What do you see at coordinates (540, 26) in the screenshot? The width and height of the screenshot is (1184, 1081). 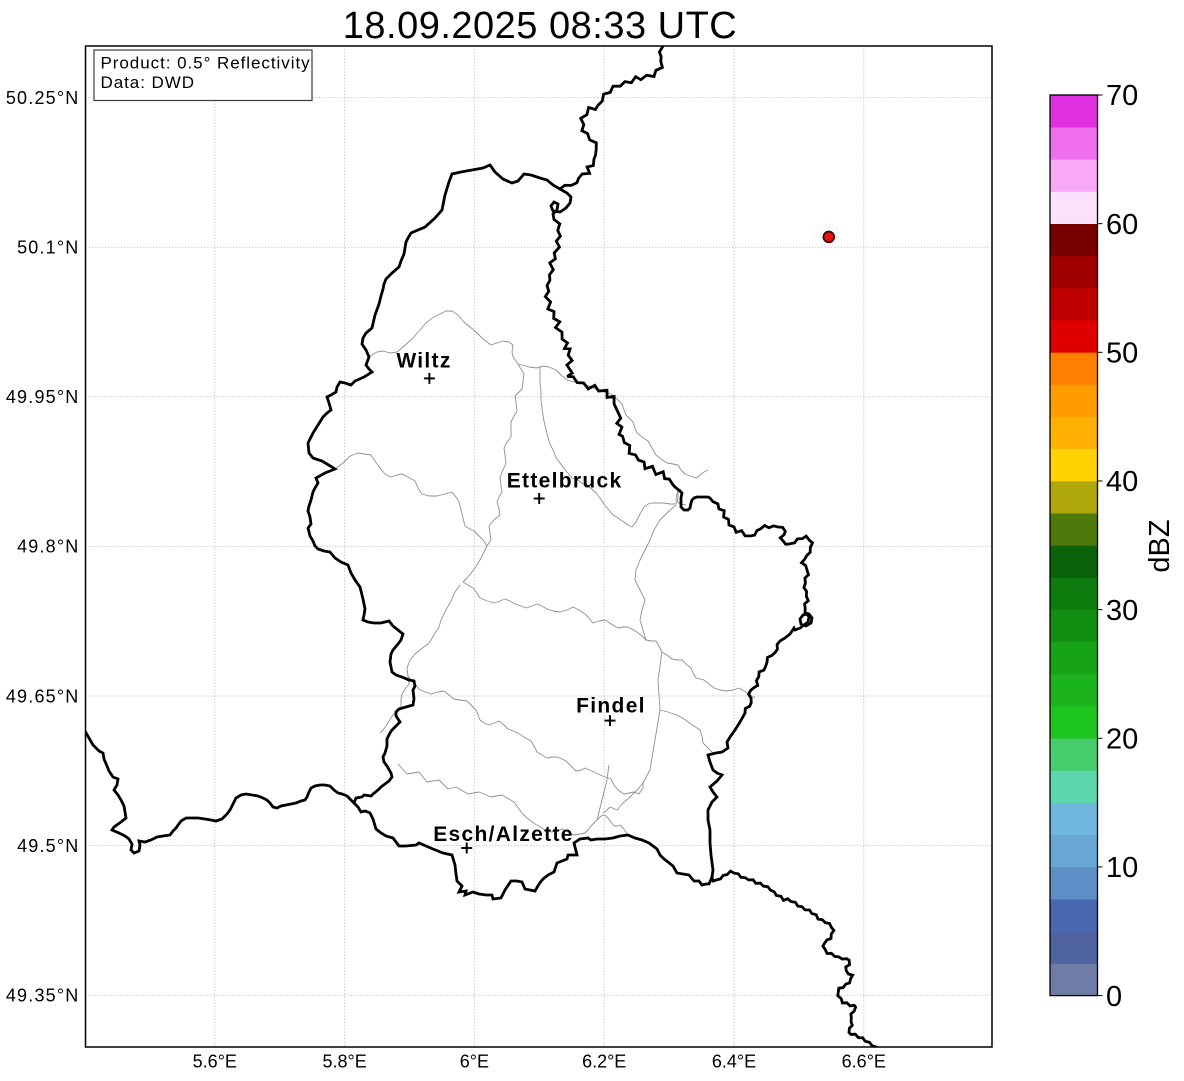 I see `svg-text: 18.09.2025 08:33 UTC` at bounding box center [540, 26].